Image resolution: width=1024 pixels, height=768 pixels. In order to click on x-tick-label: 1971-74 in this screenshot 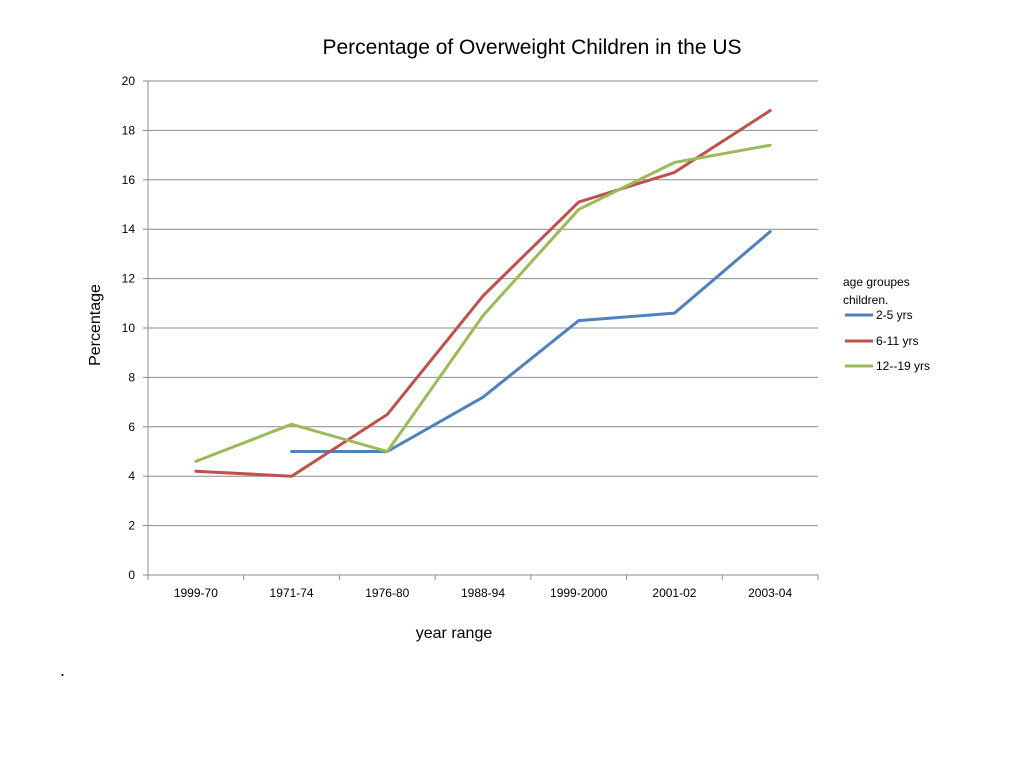, I will do `click(292, 593)`.